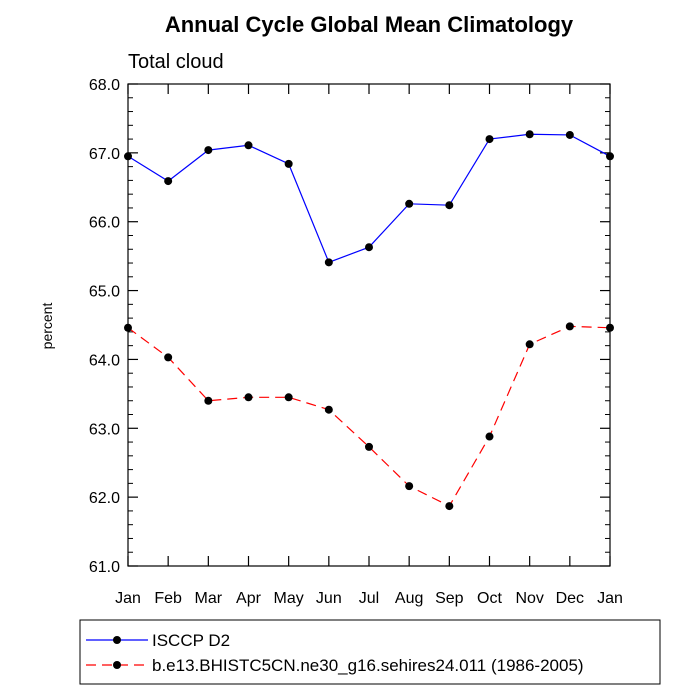 Image resolution: width=700 pixels, height=700 pixels. Describe the element at coordinates (209, 598) in the screenshot. I see `x-tick-label: Mar` at that location.